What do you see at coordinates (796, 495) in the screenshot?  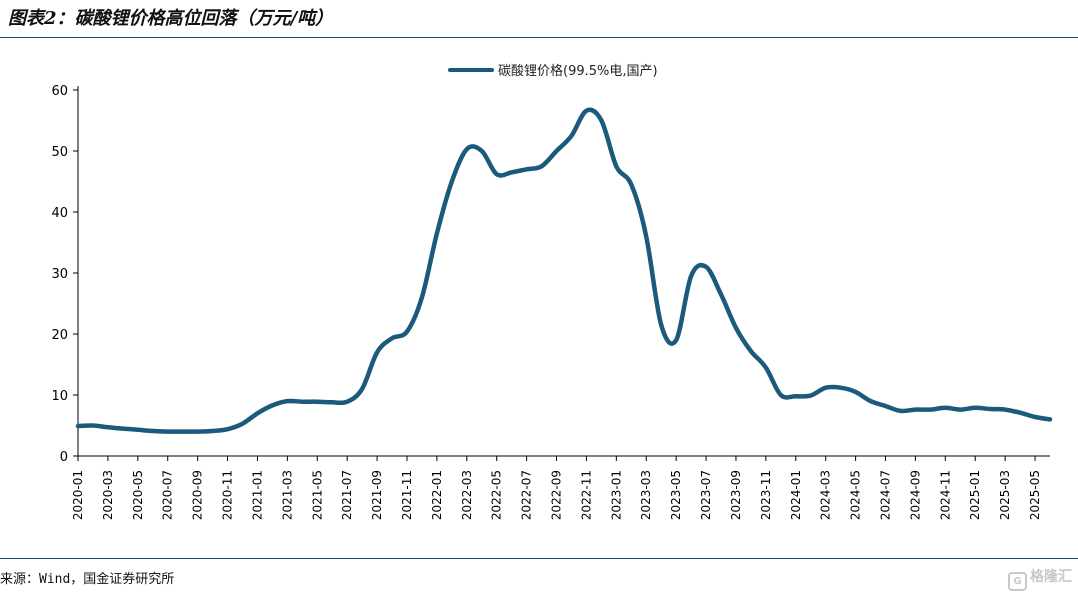 I see `x-tick-label: 2024-01` at bounding box center [796, 495].